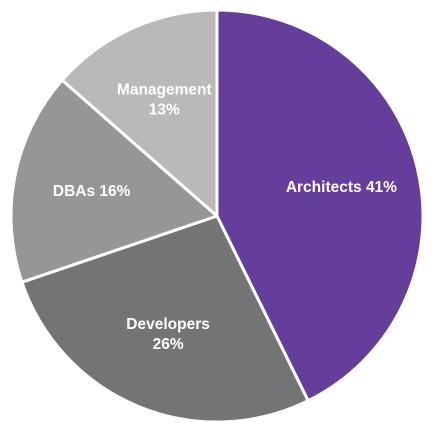 This screenshot has width=438, height=434. Describe the element at coordinates (168, 334) in the screenshot. I see `pie-label-developers: Developers 26%` at that location.